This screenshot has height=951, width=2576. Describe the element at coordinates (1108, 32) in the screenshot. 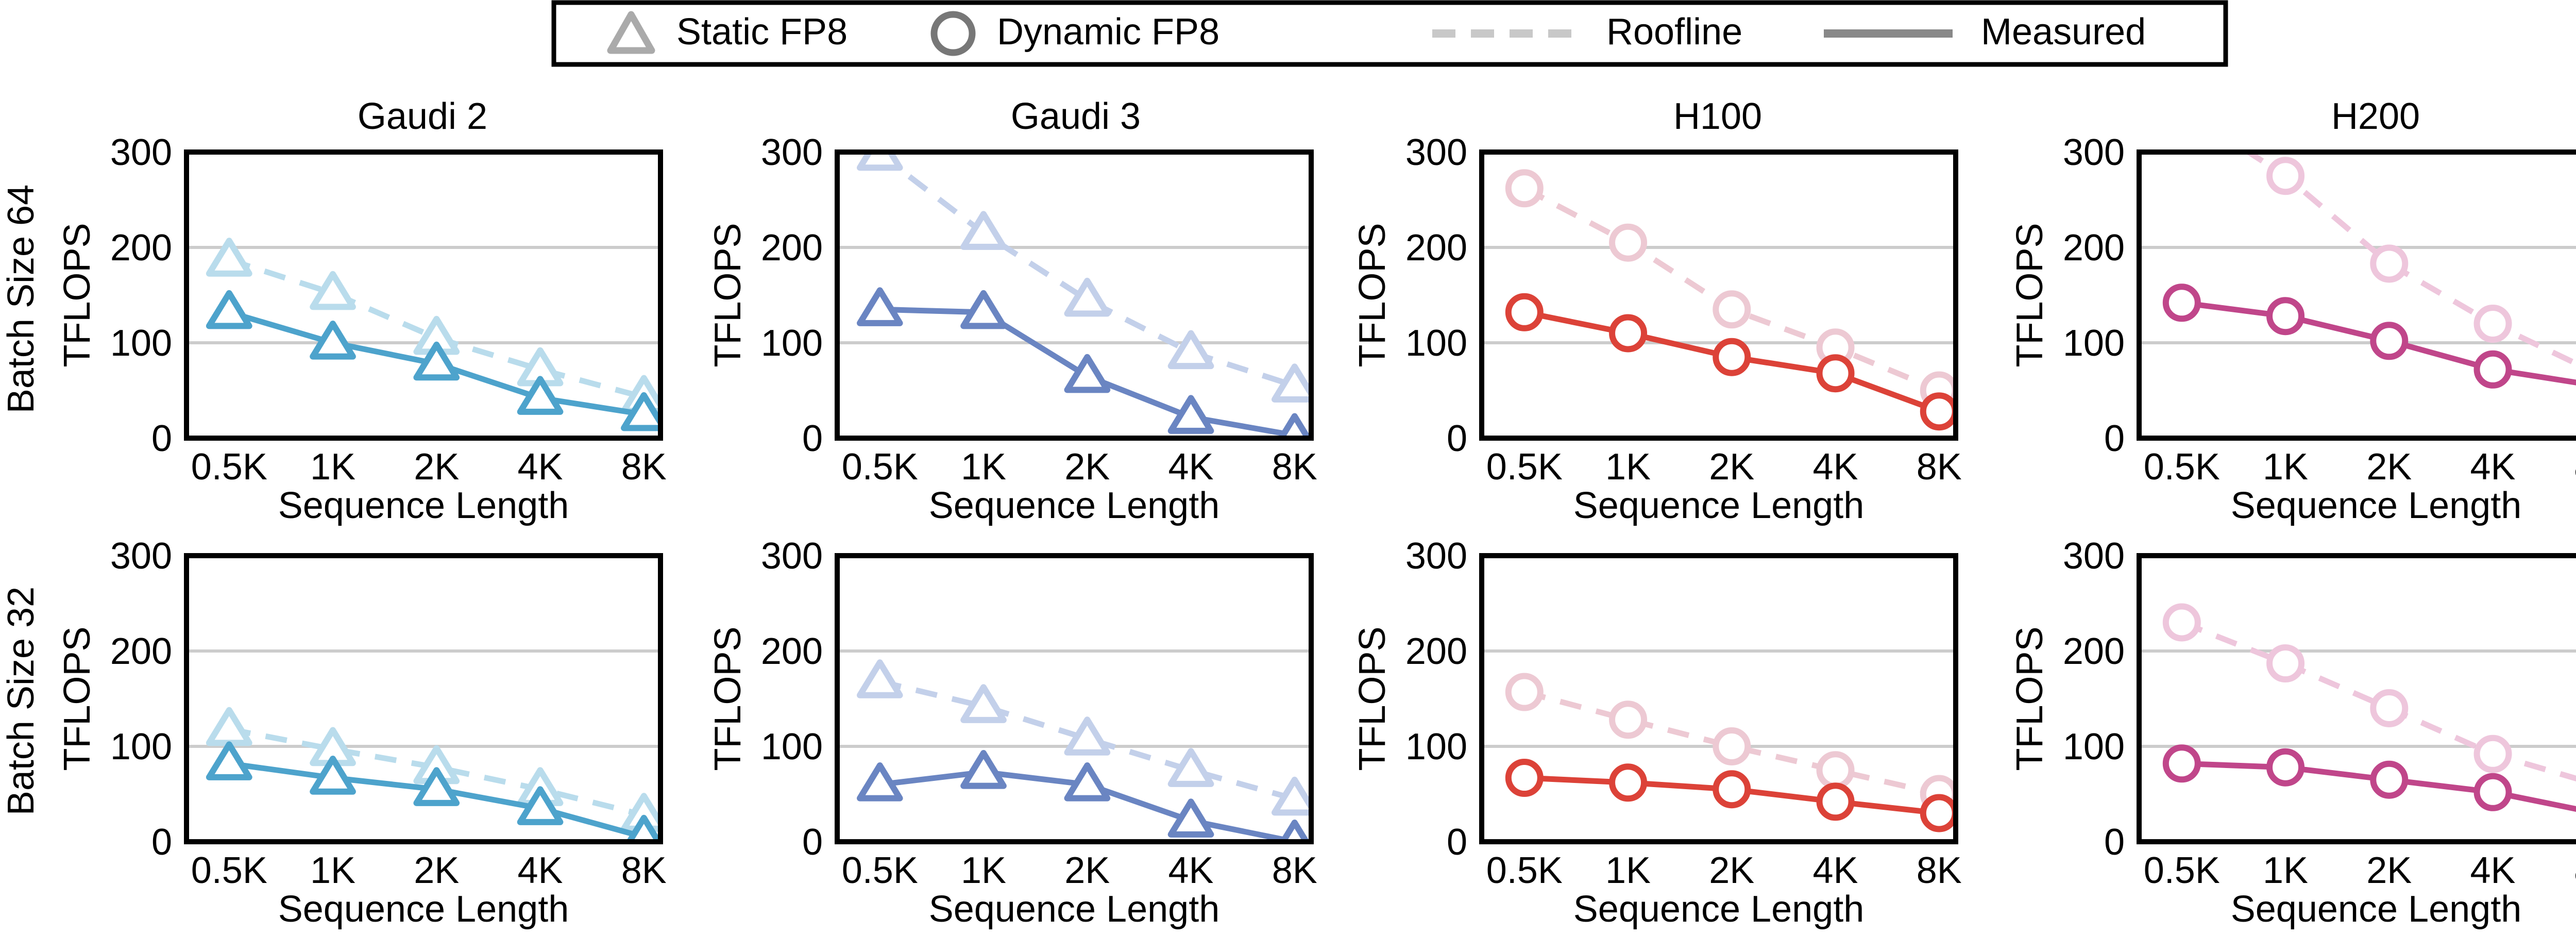

I see `dynamic-fp8-legend-label: Dynamic FP8` at that location.